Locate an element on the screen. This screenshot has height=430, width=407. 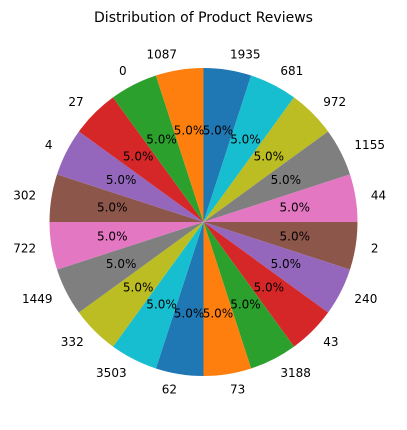
pie-slice-1935 is located at coordinates (227, 145).